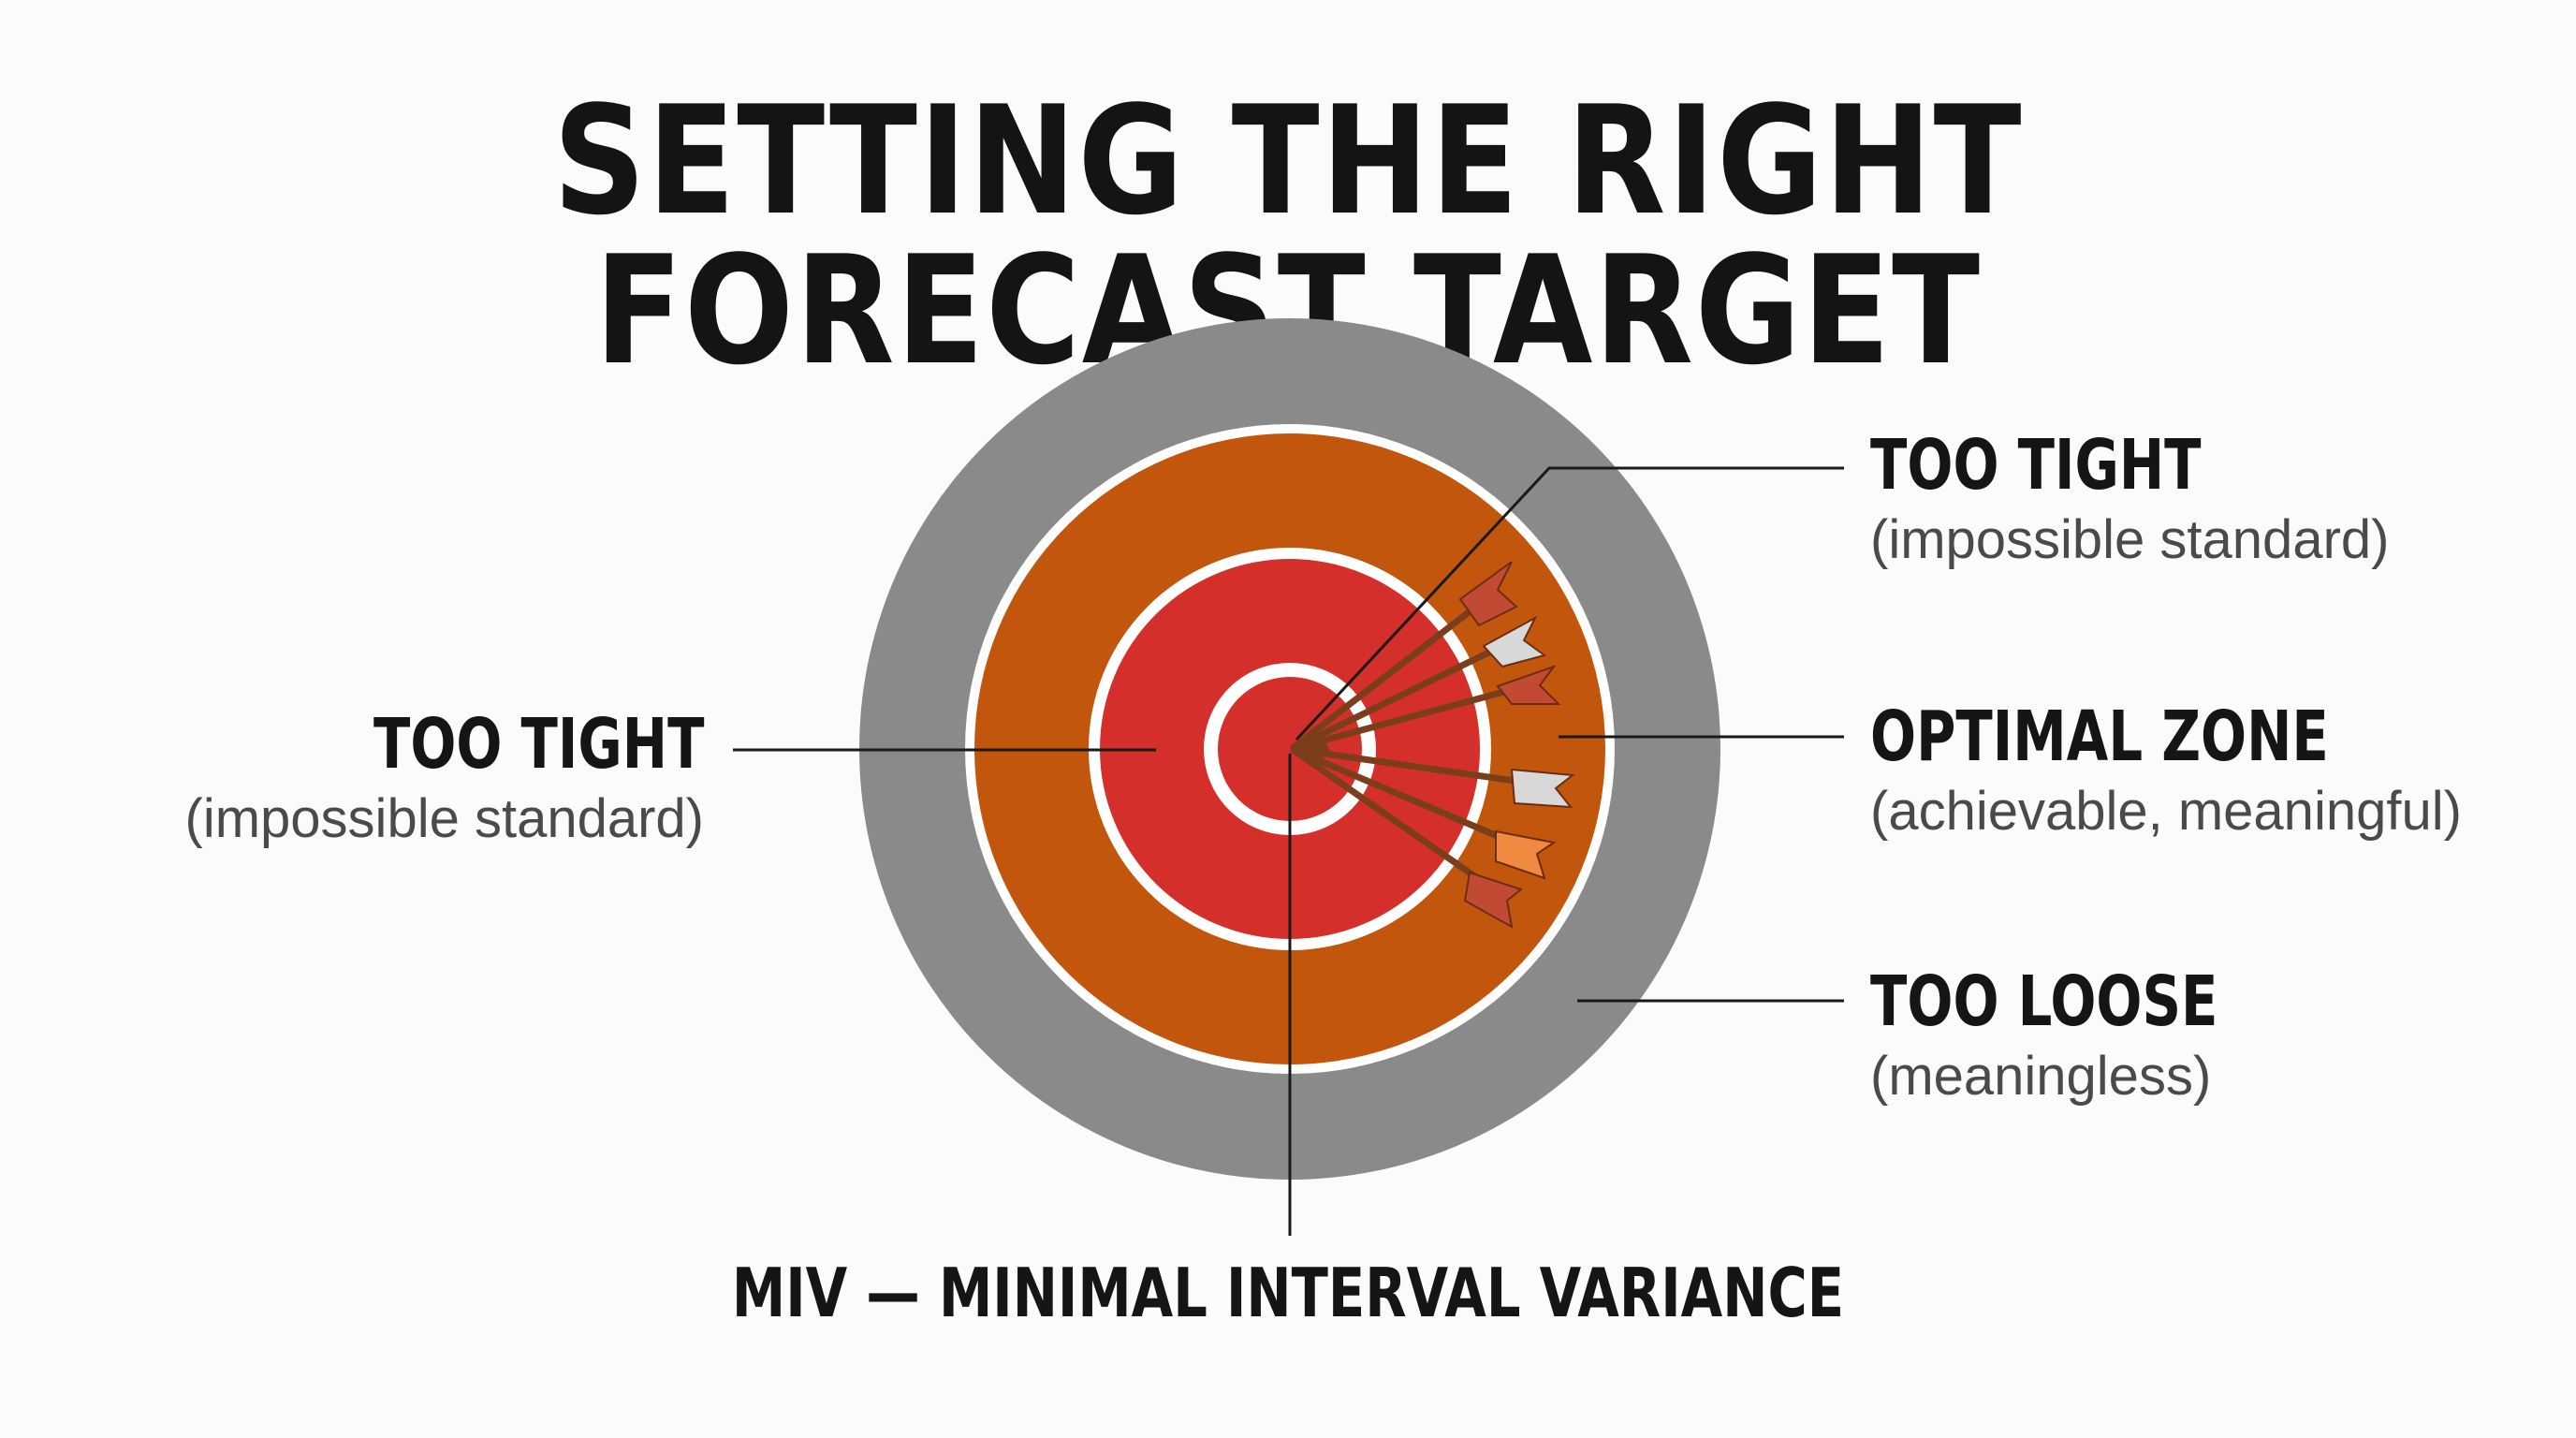 Image resolution: width=2576 pixels, height=1438 pixels. What do you see at coordinates (2099, 737) in the screenshot?
I see `label-heading: OPTIMAL ZONE` at bounding box center [2099, 737].